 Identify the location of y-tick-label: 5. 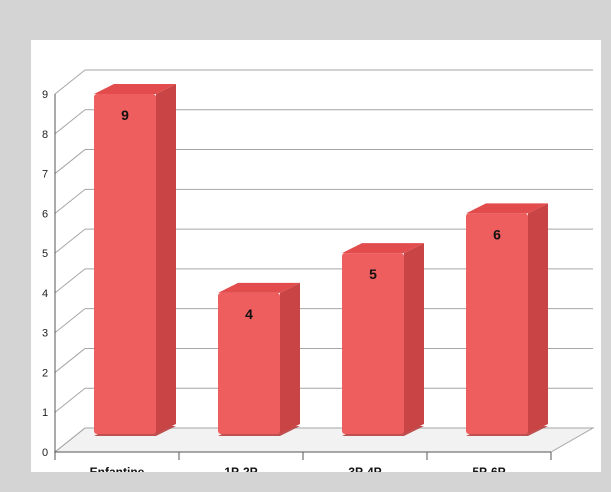
(45, 254).